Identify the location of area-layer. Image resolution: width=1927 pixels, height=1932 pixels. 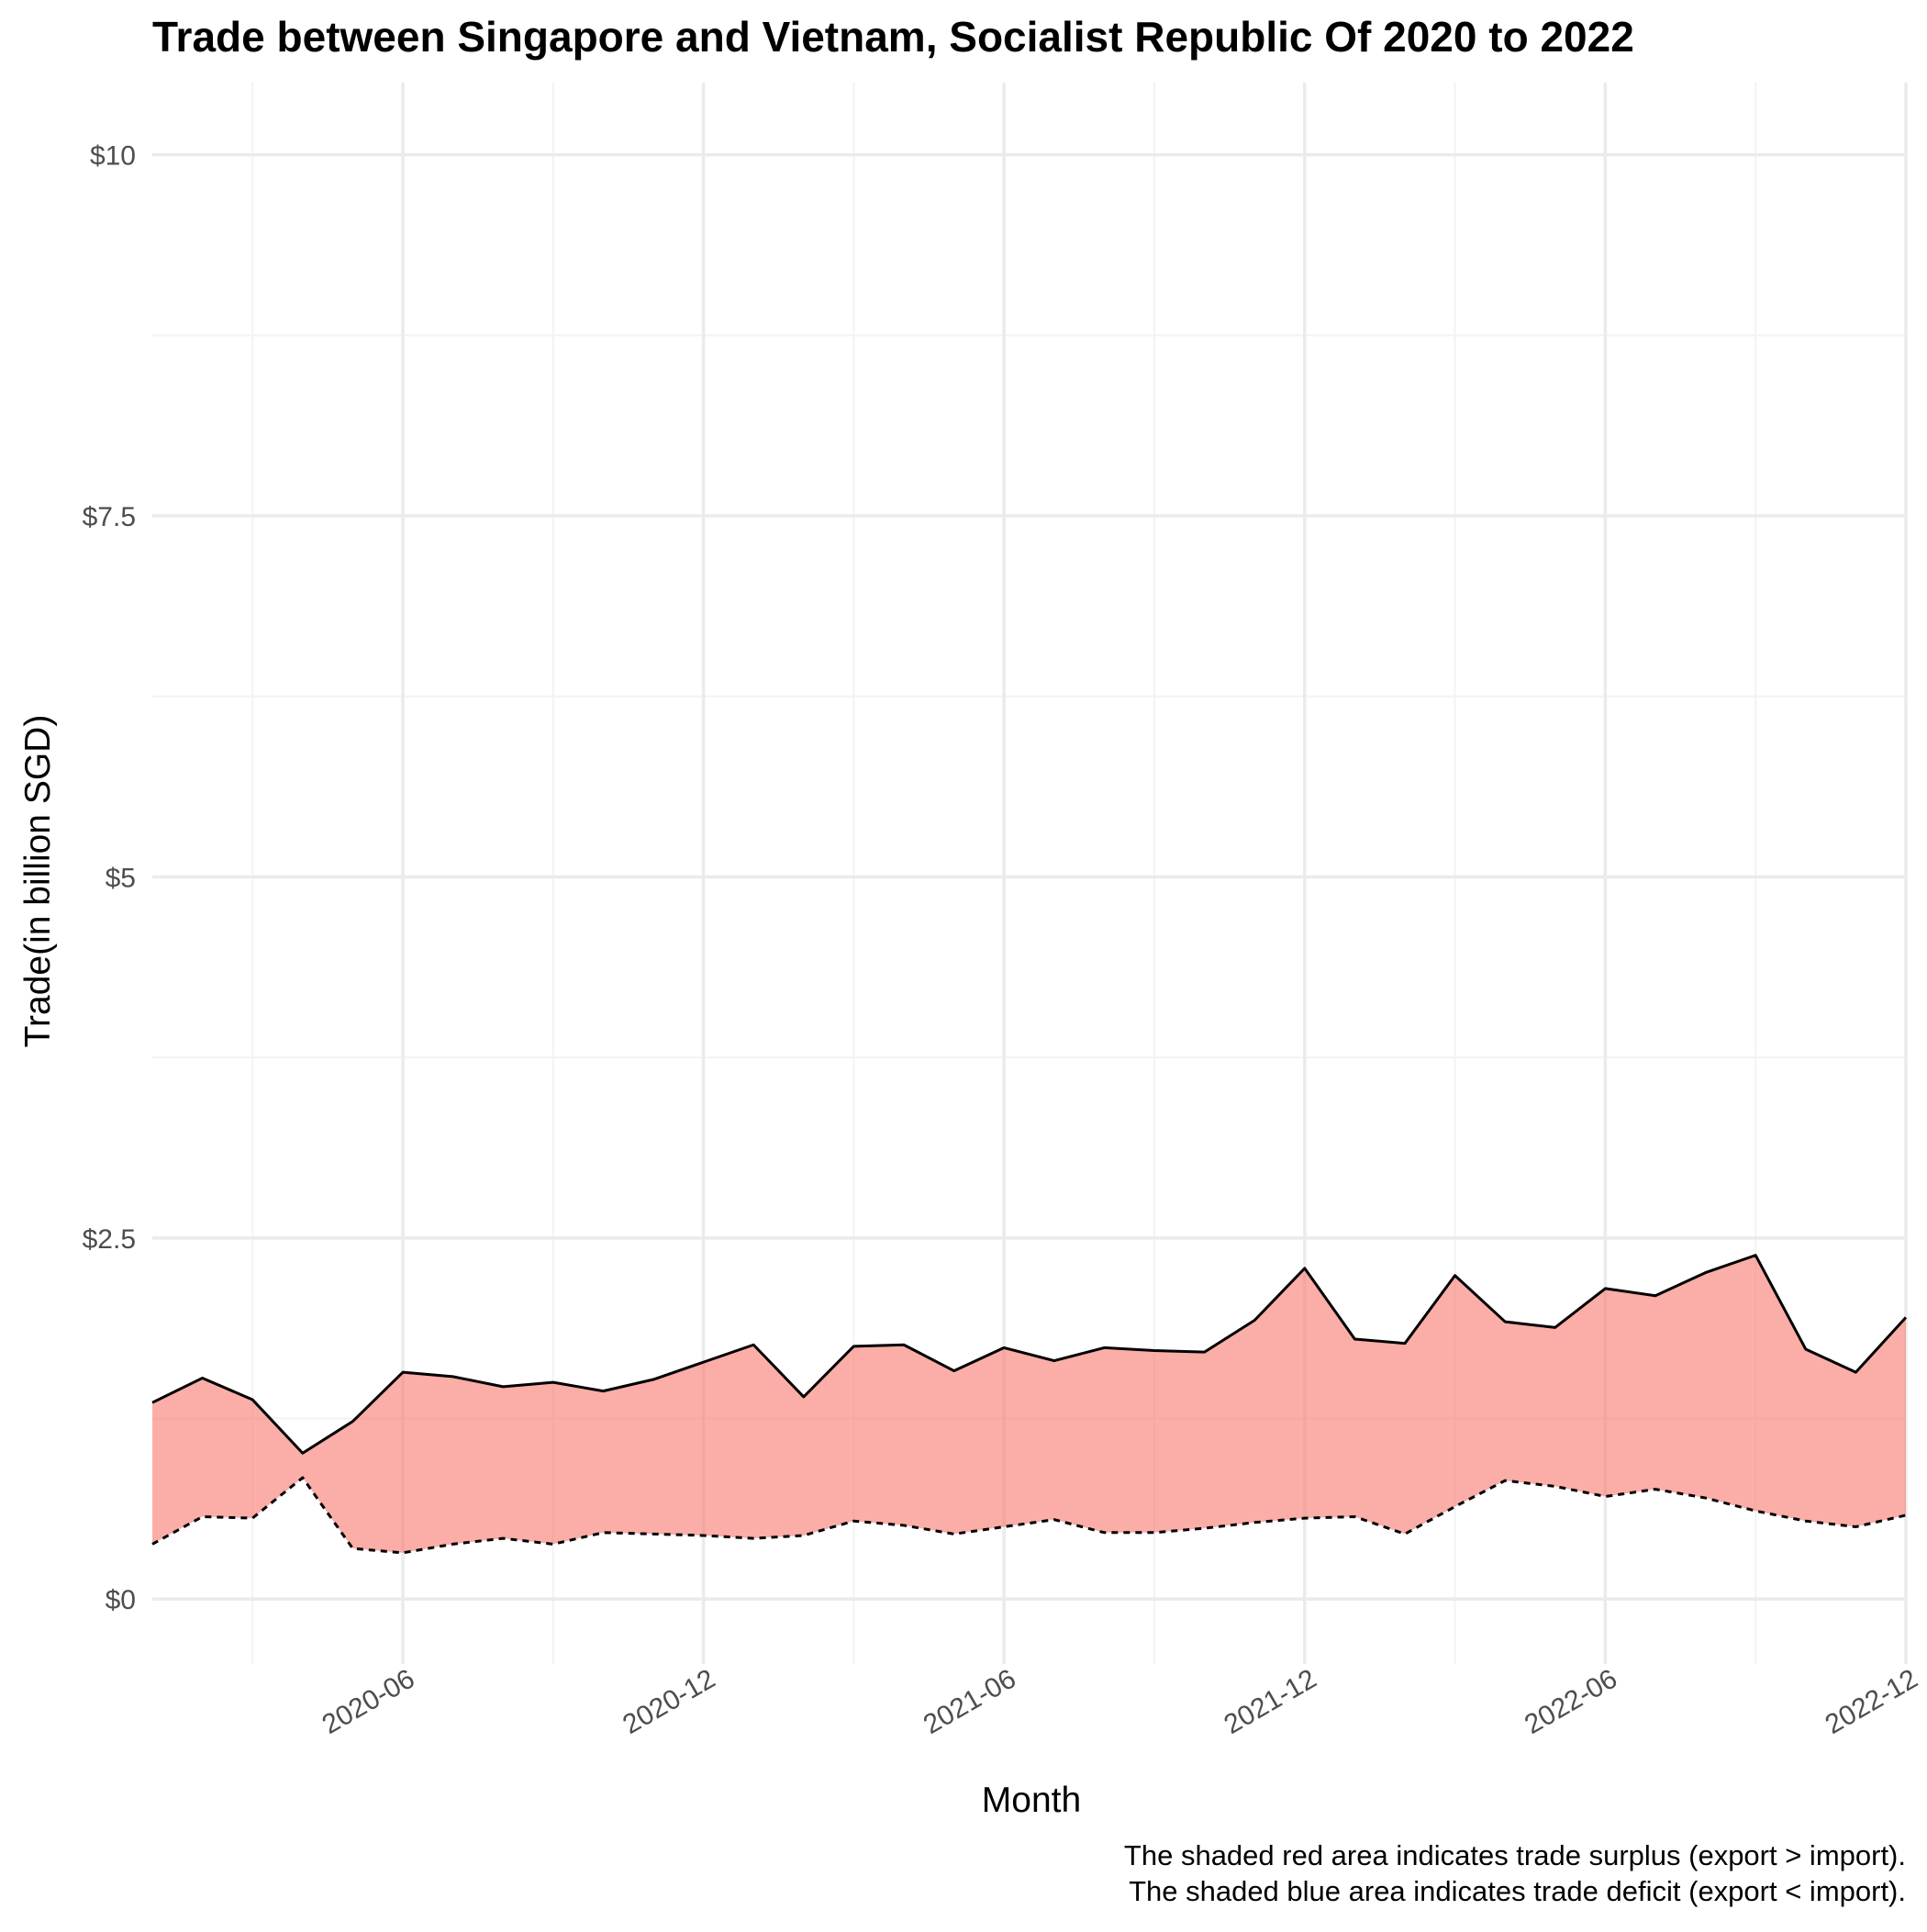
(1029, 1404).